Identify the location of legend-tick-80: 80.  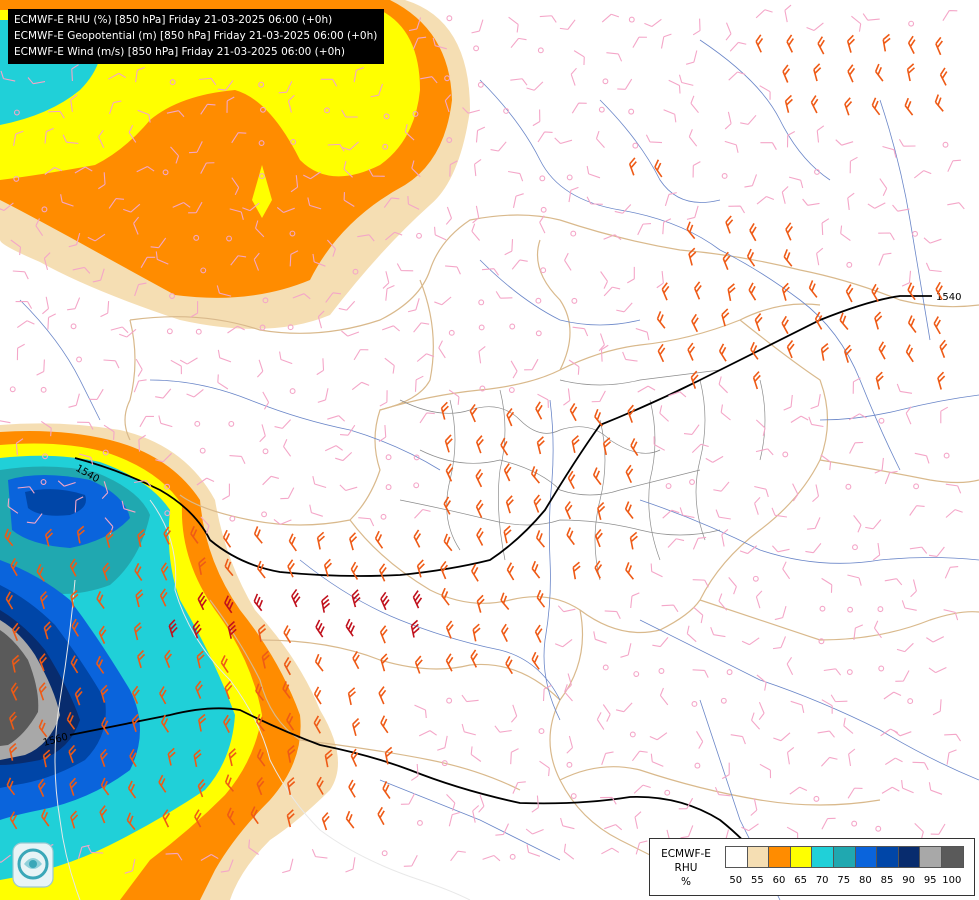
(865, 880).